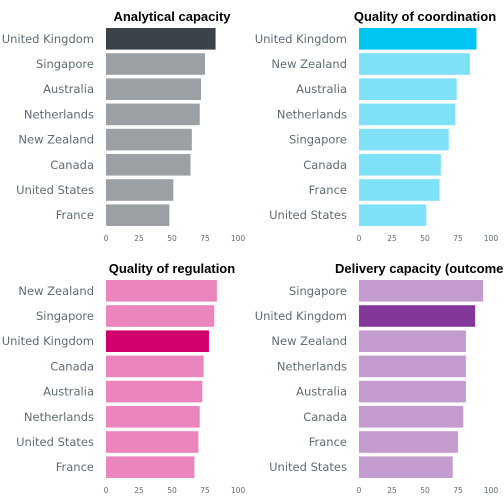 The height and width of the screenshot is (504, 504). Describe the element at coordinates (419, 268) in the screenshot. I see `chart-title: Delivery capacity (outcomes)` at that location.